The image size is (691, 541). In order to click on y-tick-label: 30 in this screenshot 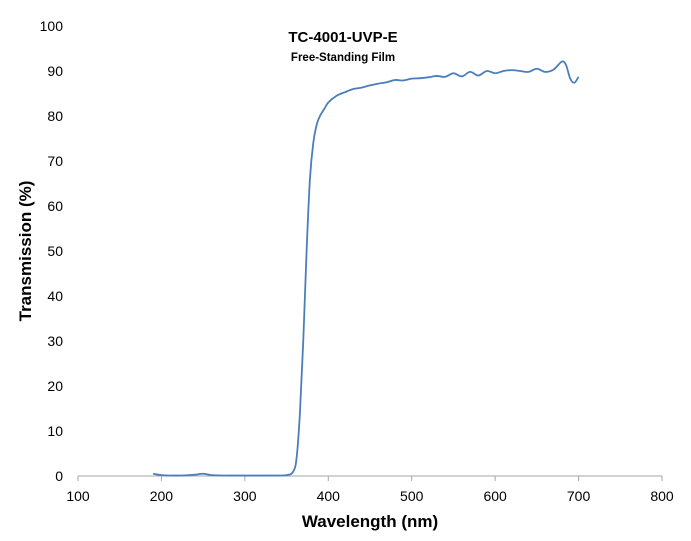, I will do `click(55, 341)`.